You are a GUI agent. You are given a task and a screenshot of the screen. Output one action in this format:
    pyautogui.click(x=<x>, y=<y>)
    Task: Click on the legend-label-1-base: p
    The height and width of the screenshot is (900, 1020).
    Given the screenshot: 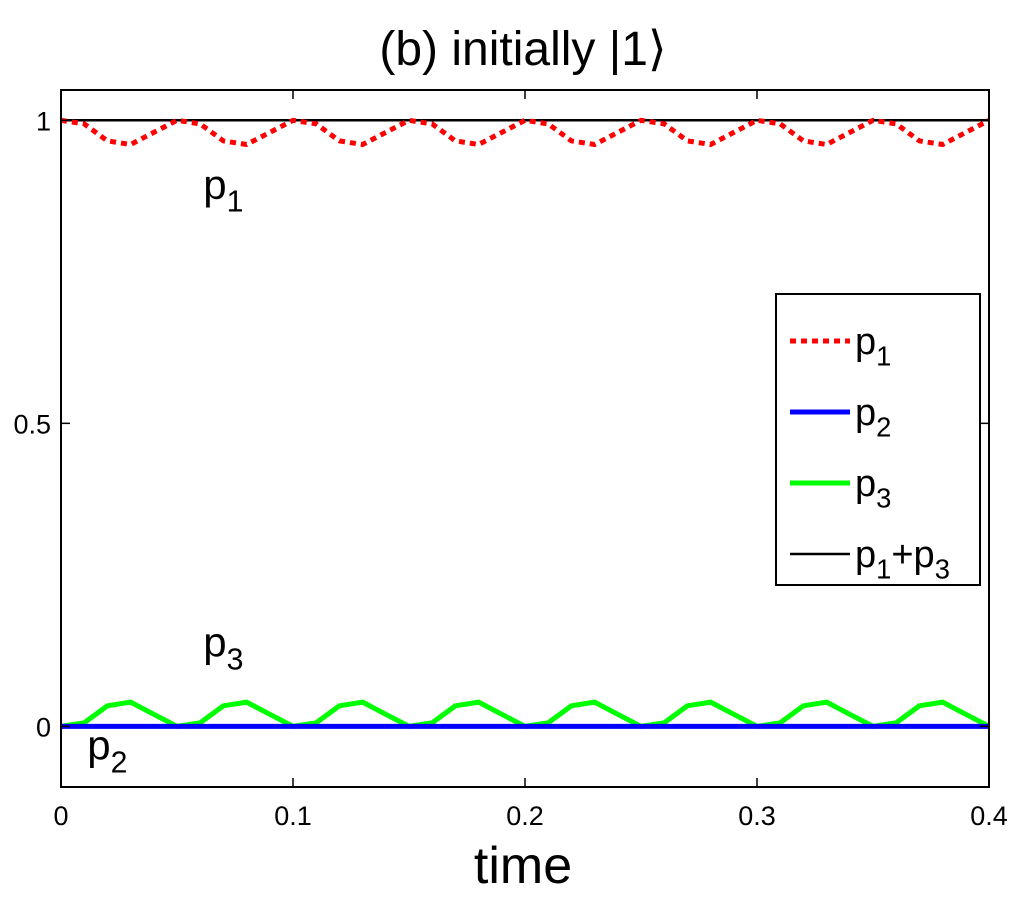 What is the action you would take?
    pyautogui.click(x=865, y=342)
    